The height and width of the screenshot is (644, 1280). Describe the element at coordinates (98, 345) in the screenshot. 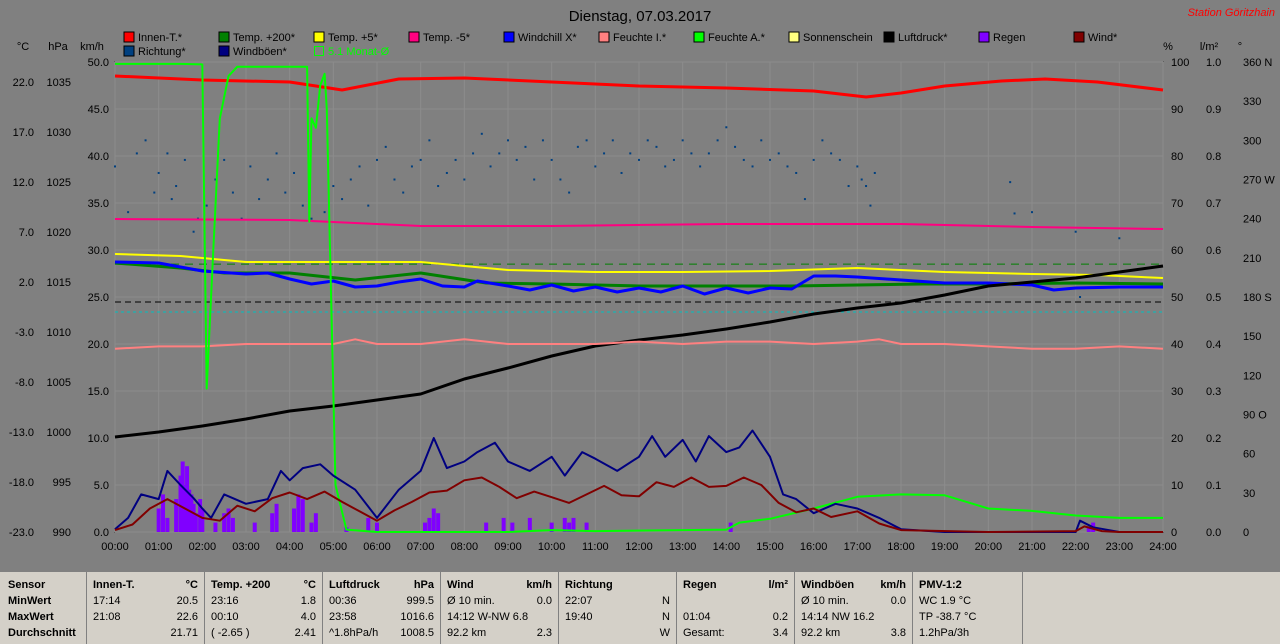

I see `wind-tick-label: 20.0` at that location.